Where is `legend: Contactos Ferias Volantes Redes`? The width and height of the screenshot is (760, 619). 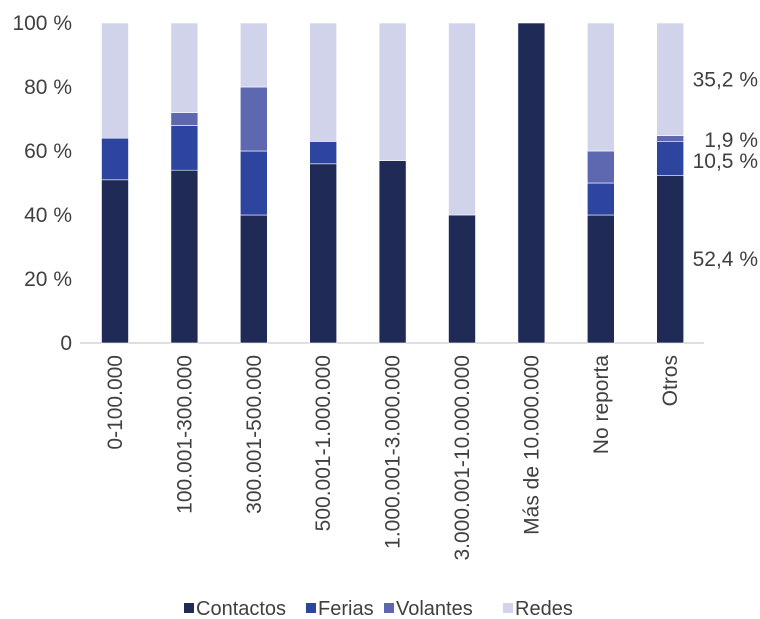 legend: Contactos Ferias Volantes Redes is located at coordinates (378, 608).